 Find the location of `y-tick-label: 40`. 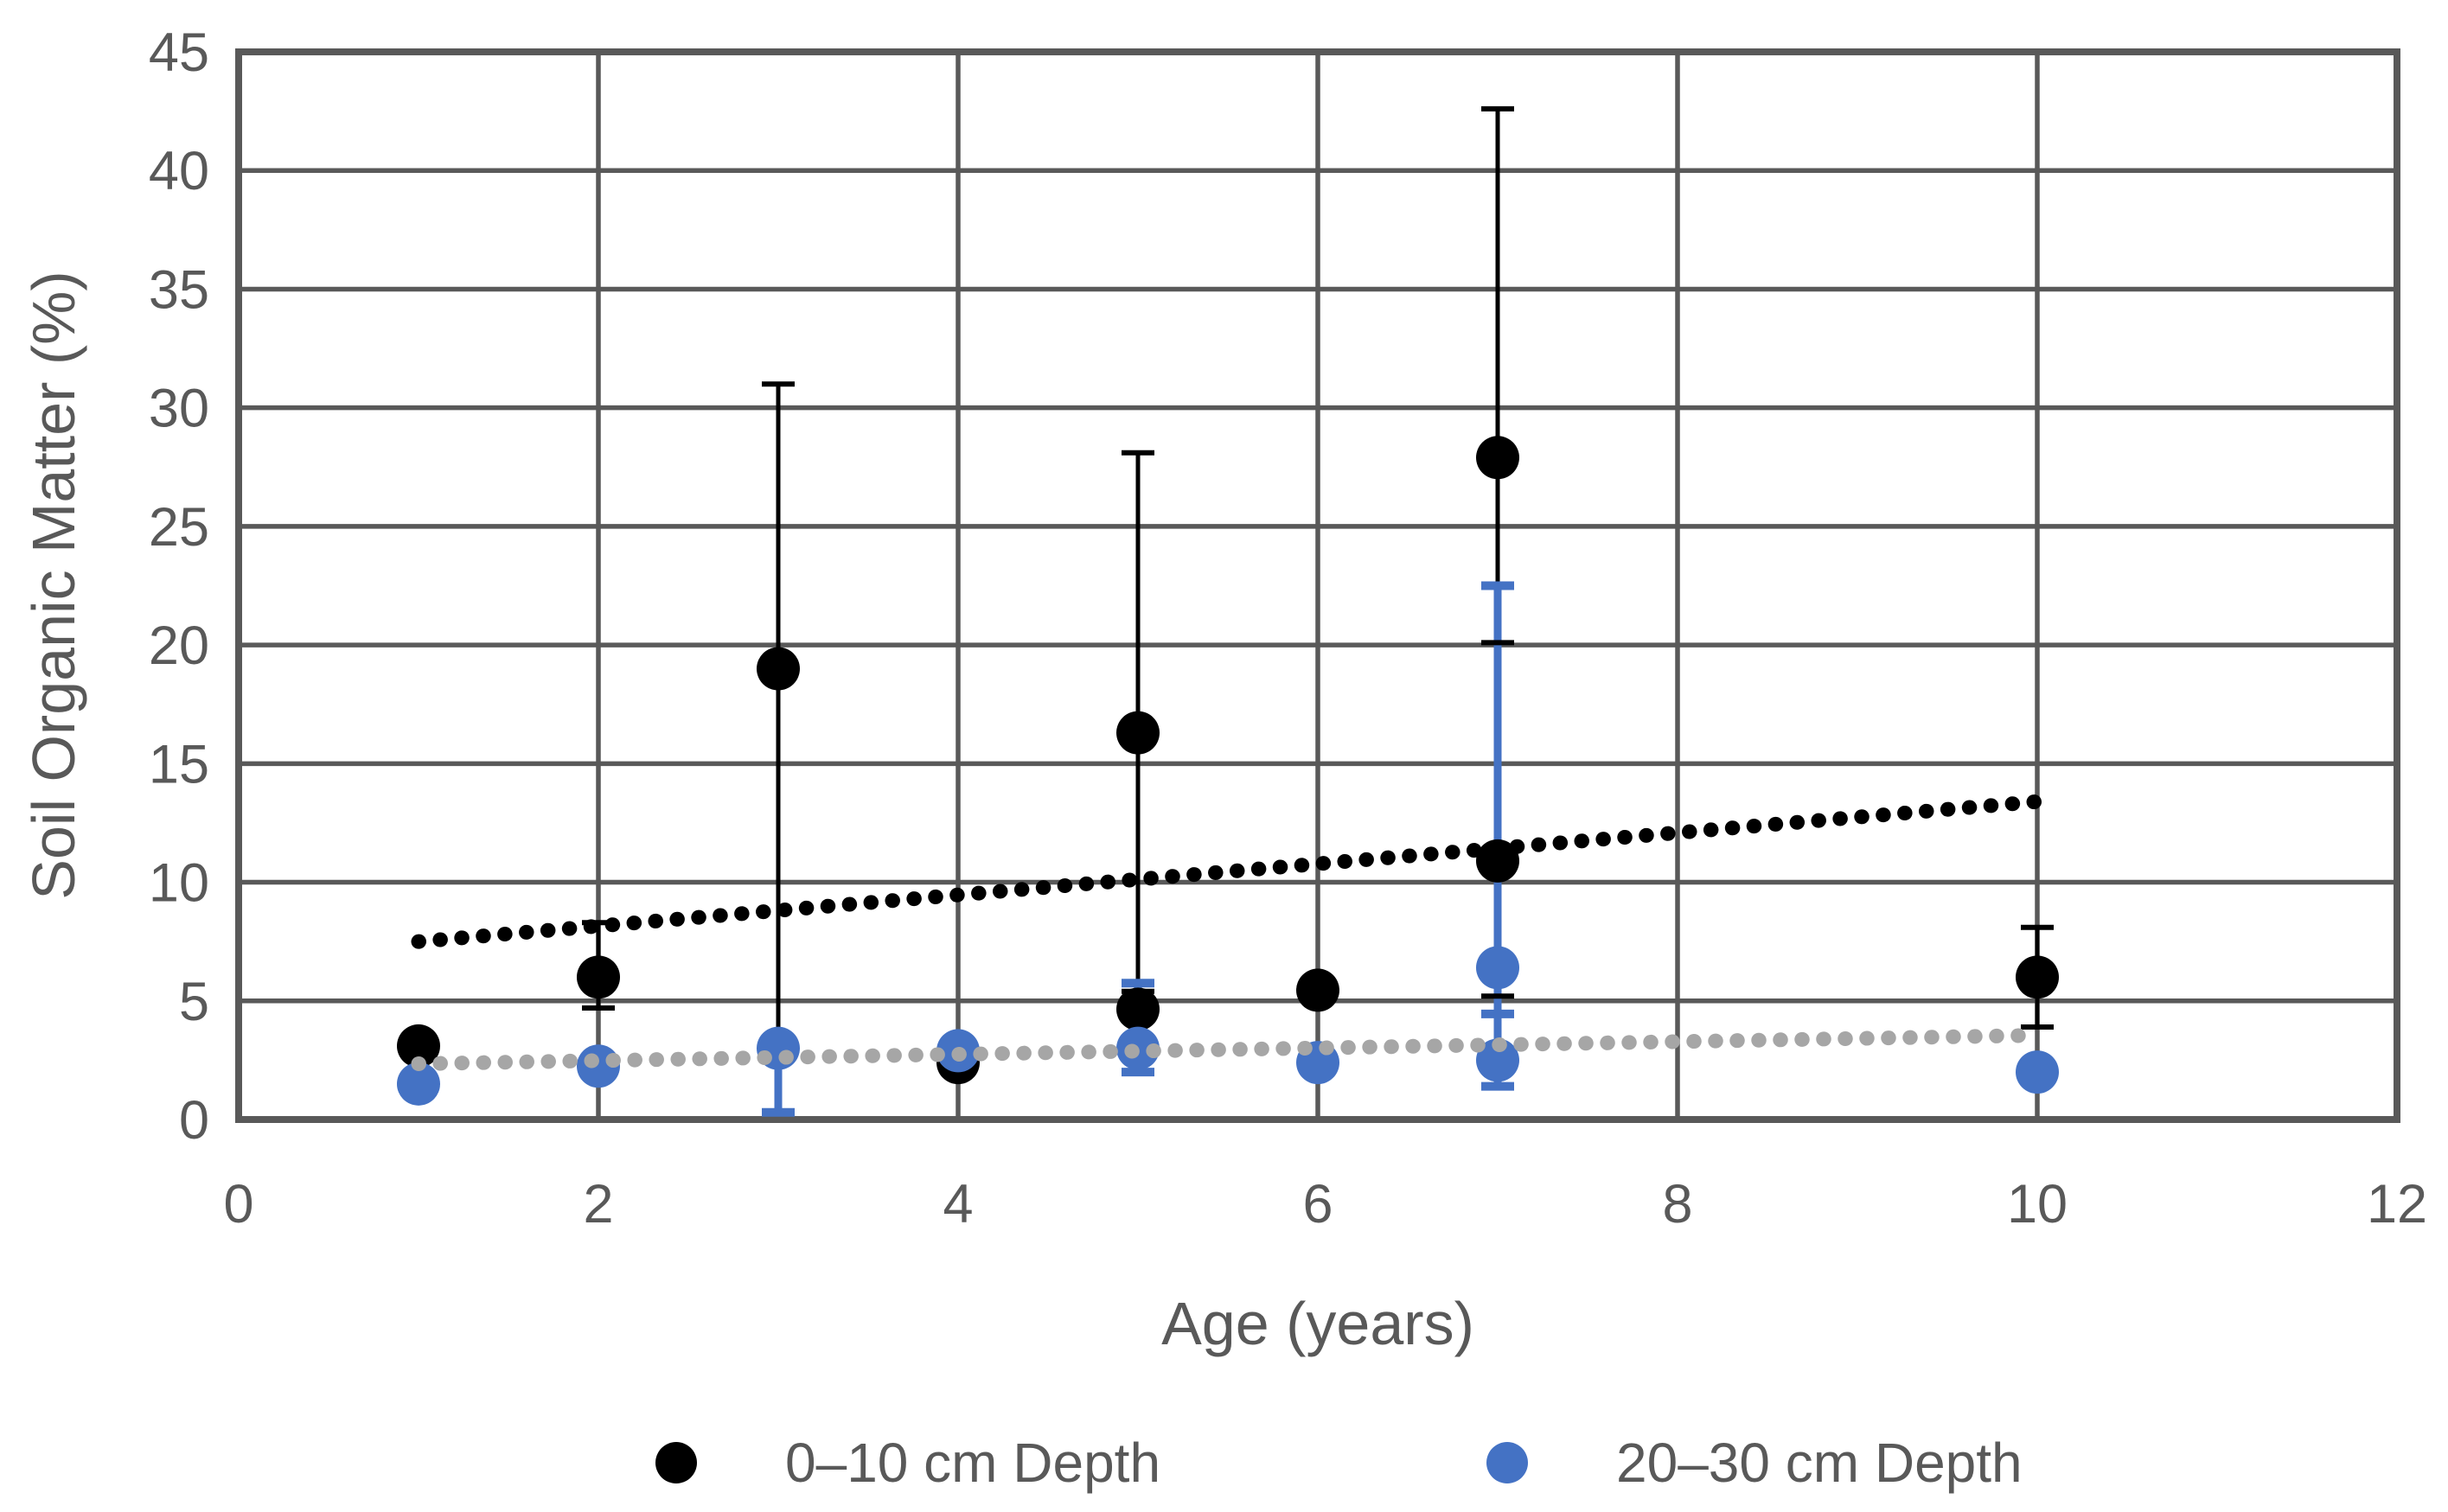

y-tick-label: 40 is located at coordinates (179, 171).